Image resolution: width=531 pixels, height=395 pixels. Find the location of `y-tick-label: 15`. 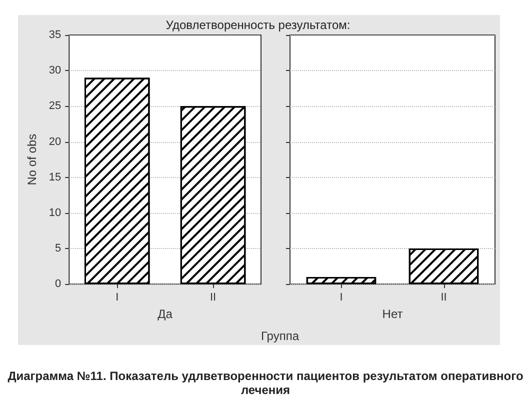

y-tick-label: 15 is located at coordinates (55, 177).